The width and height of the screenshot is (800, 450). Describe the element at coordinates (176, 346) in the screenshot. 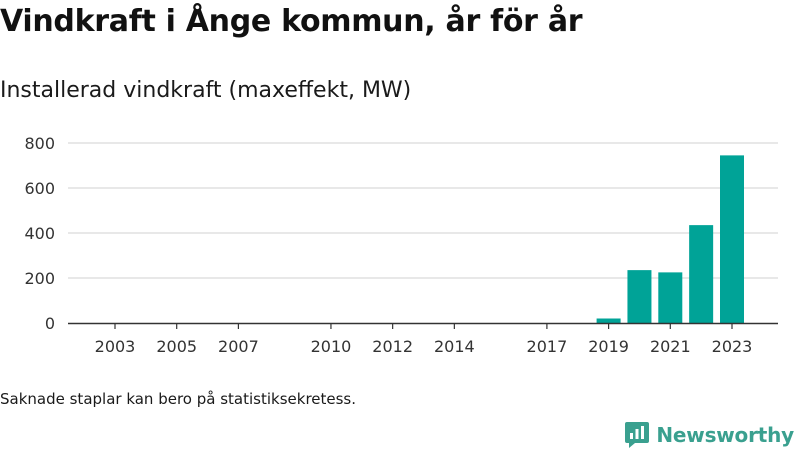

I see `x-tick-label: 2005` at that location.